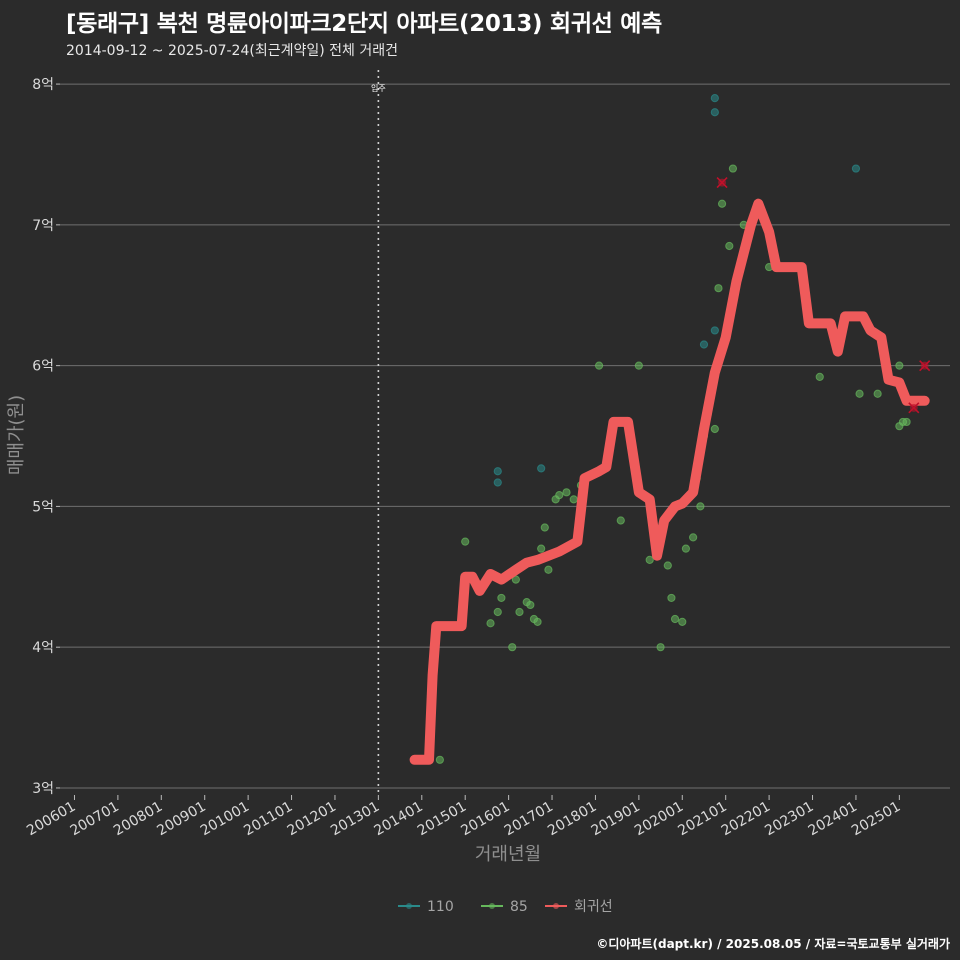 The width and height of the screenshot is (960, 960). What do you see at coordinates (505, 907) in the screenshot?
I see `legend: 110 85 회귀선` at bounding box center [505, 907].